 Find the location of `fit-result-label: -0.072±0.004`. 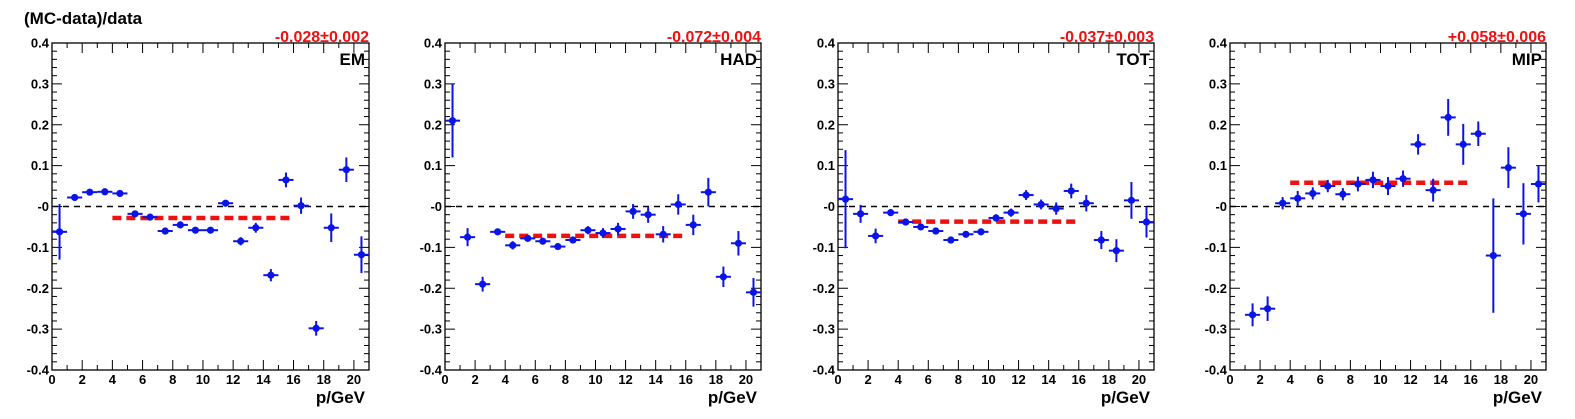

fit-result-label: -0.072±0.004 is located at coordinates (714, 37).